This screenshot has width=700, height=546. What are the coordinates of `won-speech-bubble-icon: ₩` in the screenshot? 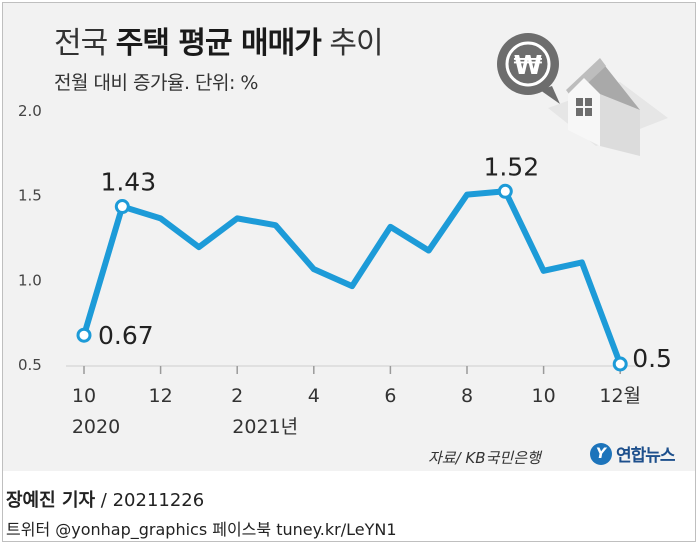 It's located at (528, 68).